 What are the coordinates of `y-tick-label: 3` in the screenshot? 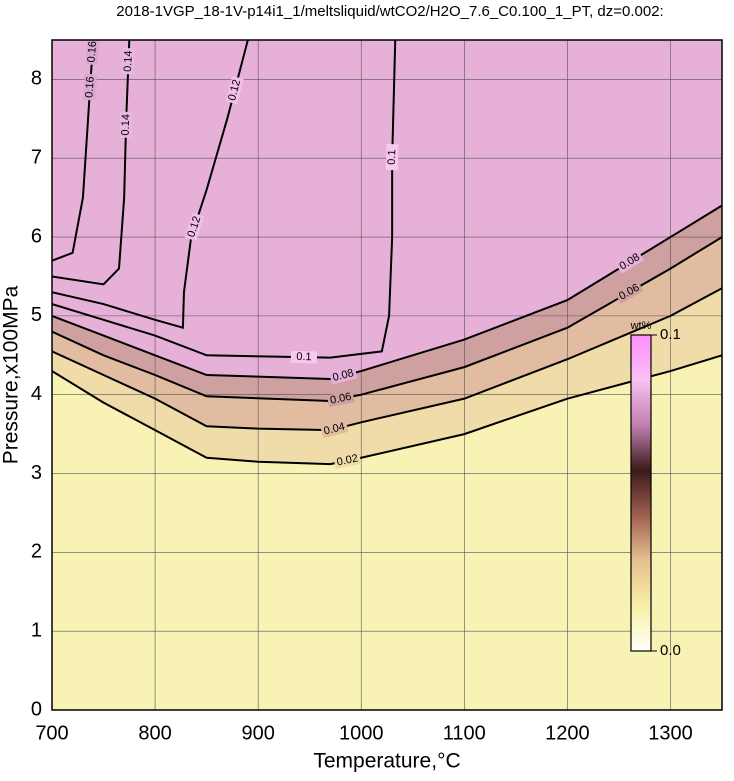 It's located at (36, 473).